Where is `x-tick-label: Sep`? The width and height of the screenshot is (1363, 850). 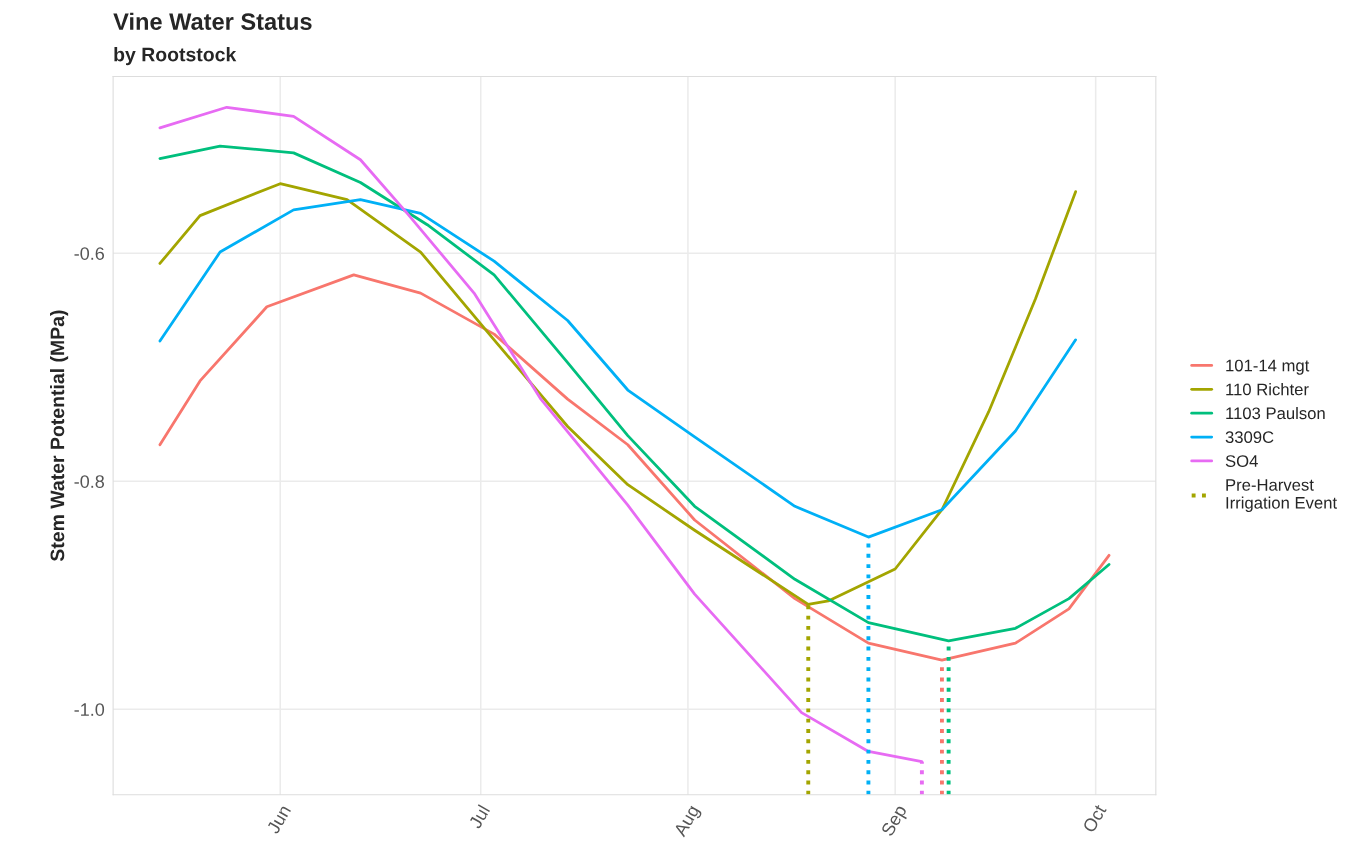 x-tick-label: Sep is located at coordinates (895, 821).